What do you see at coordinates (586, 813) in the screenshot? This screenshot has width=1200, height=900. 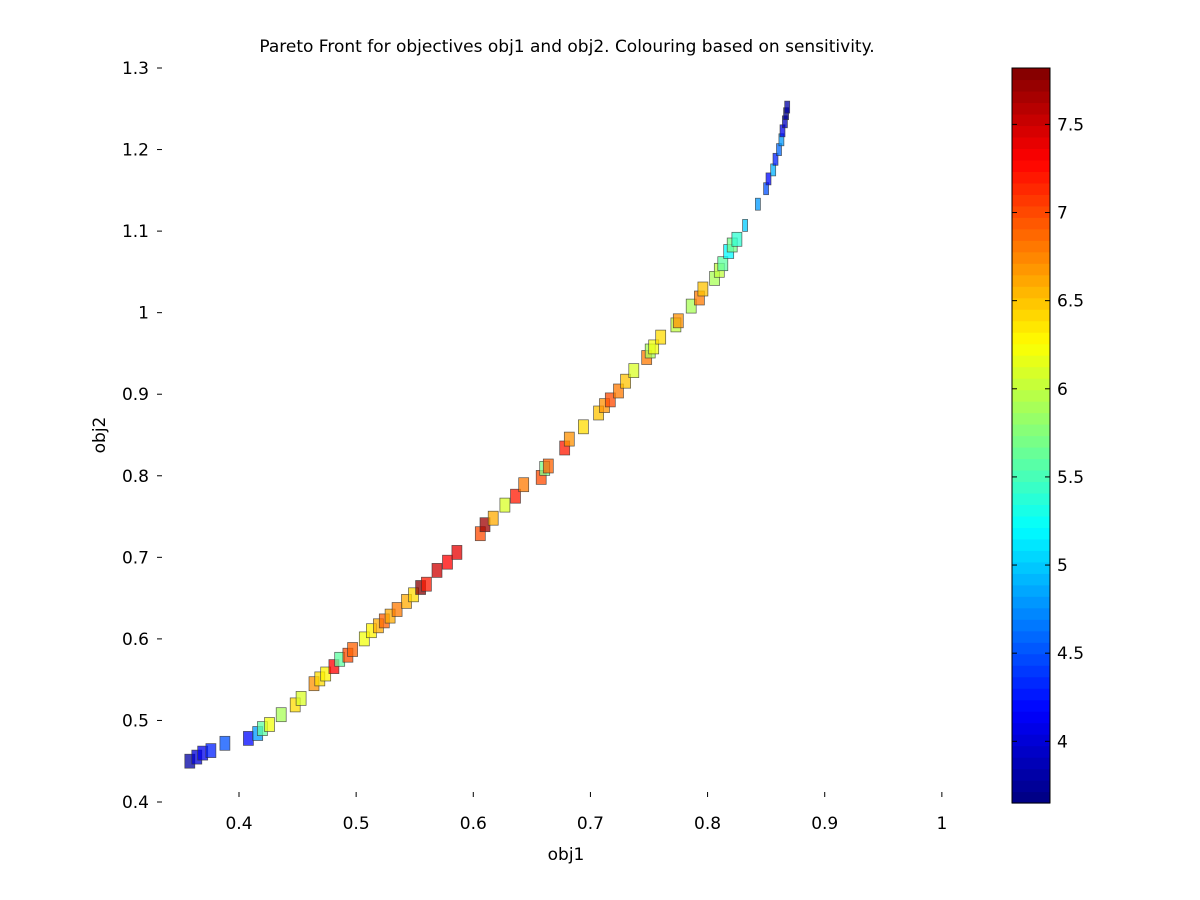 I see `x-axis: 0.4 0.5 0.6 0.7 0.8 0.9 1` at bounding box center [586, 813].